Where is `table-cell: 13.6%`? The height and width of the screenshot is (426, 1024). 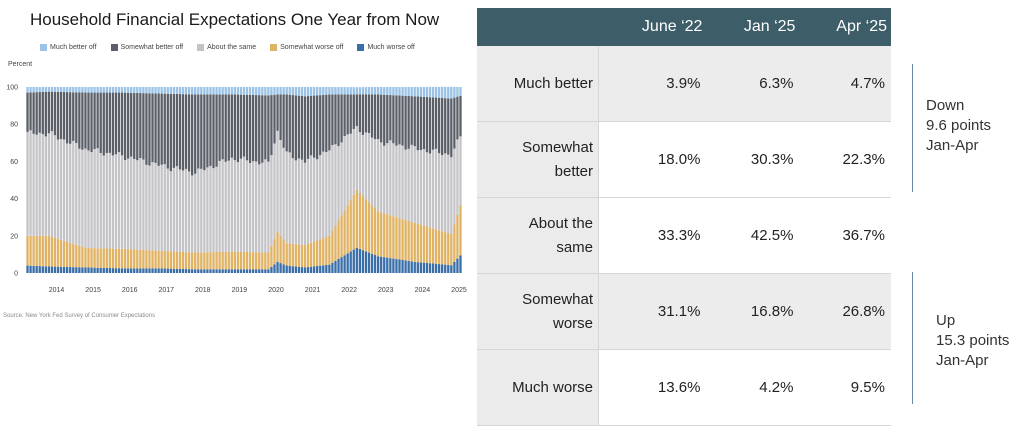
table-cell: 13.6% is located at coordinates (652, 387).